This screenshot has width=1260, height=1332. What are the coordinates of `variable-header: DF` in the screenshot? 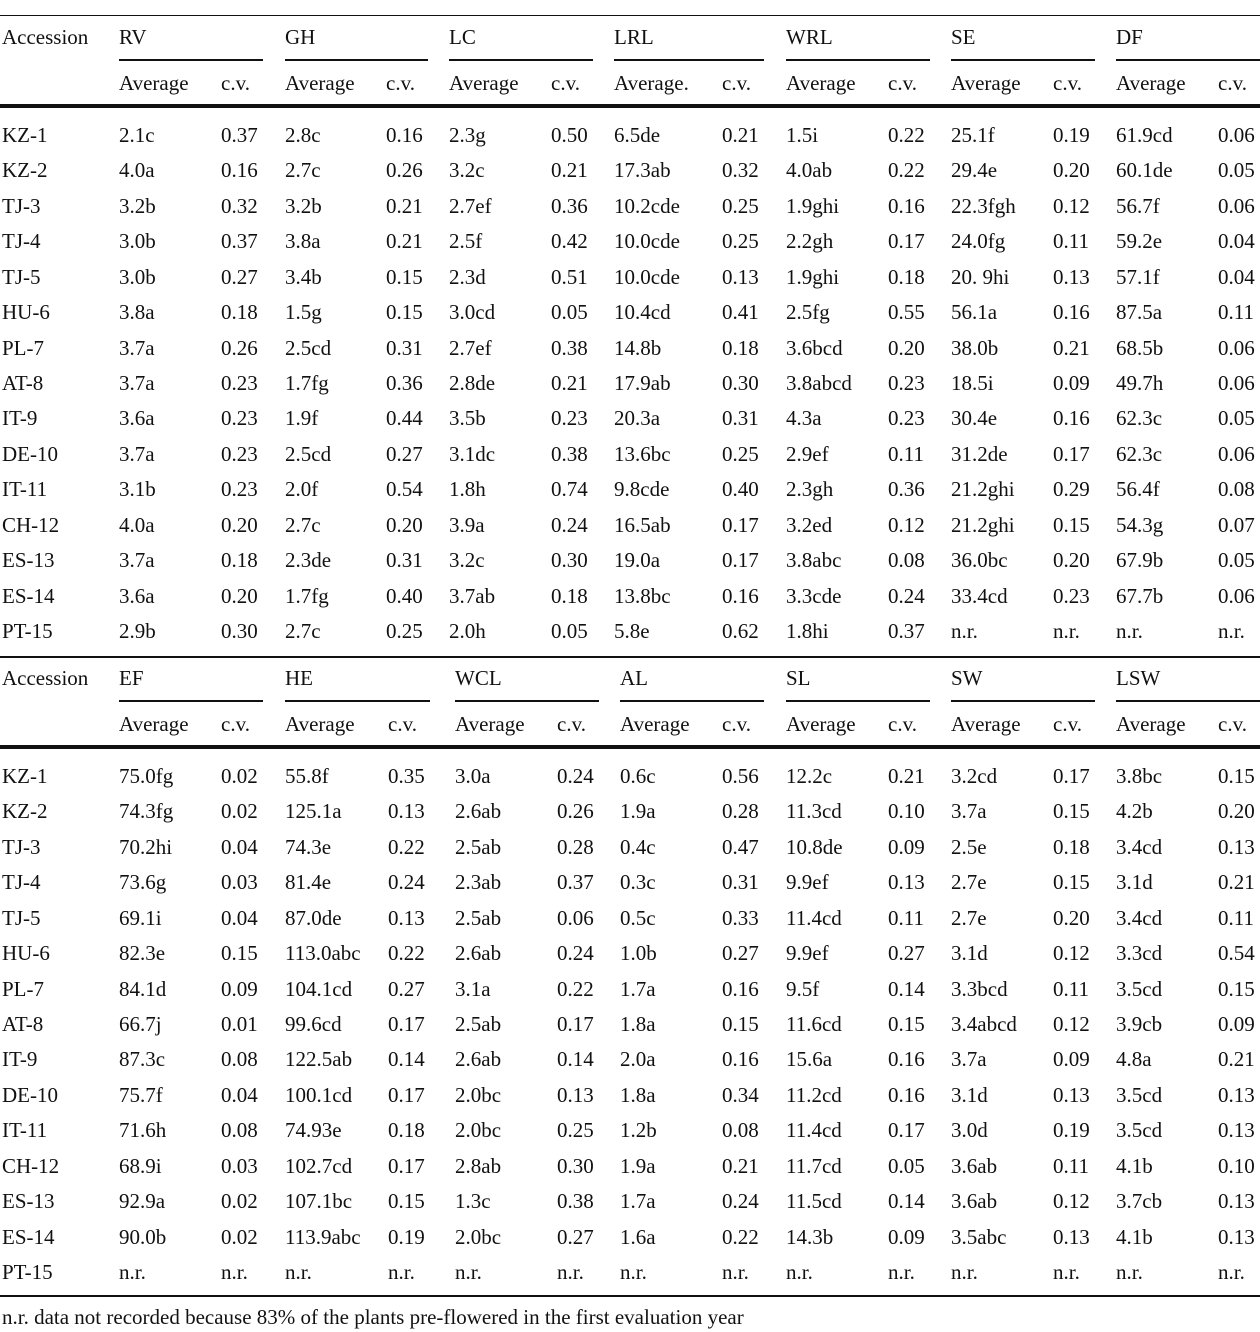 It's located at (1129, 37).